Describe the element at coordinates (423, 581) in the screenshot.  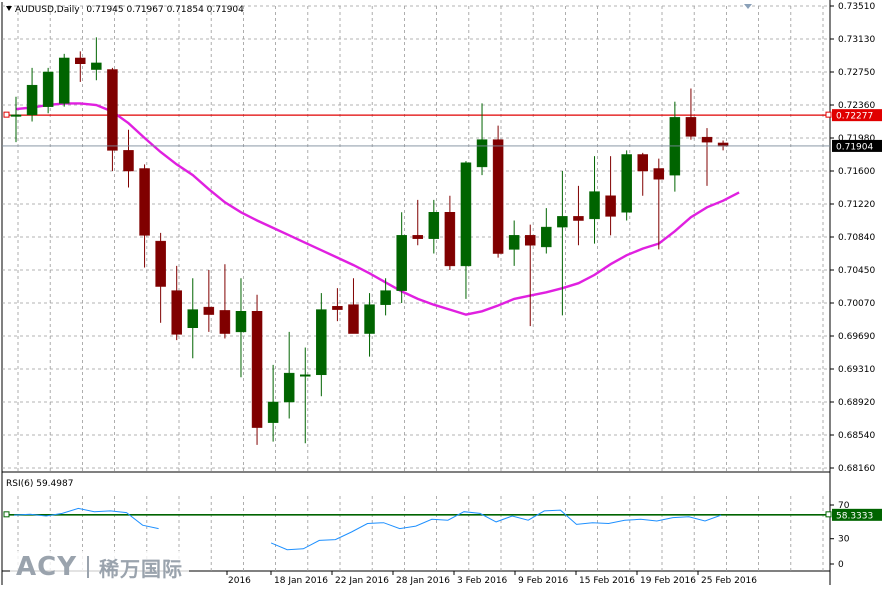
I see `time-tick-label: 28 Jan 2016` at that location.